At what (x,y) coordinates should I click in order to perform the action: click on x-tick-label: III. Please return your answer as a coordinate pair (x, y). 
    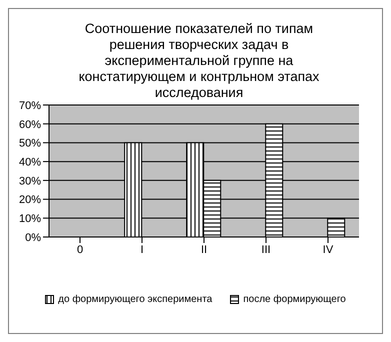
    Looking at the image, I should click on (266, 250).